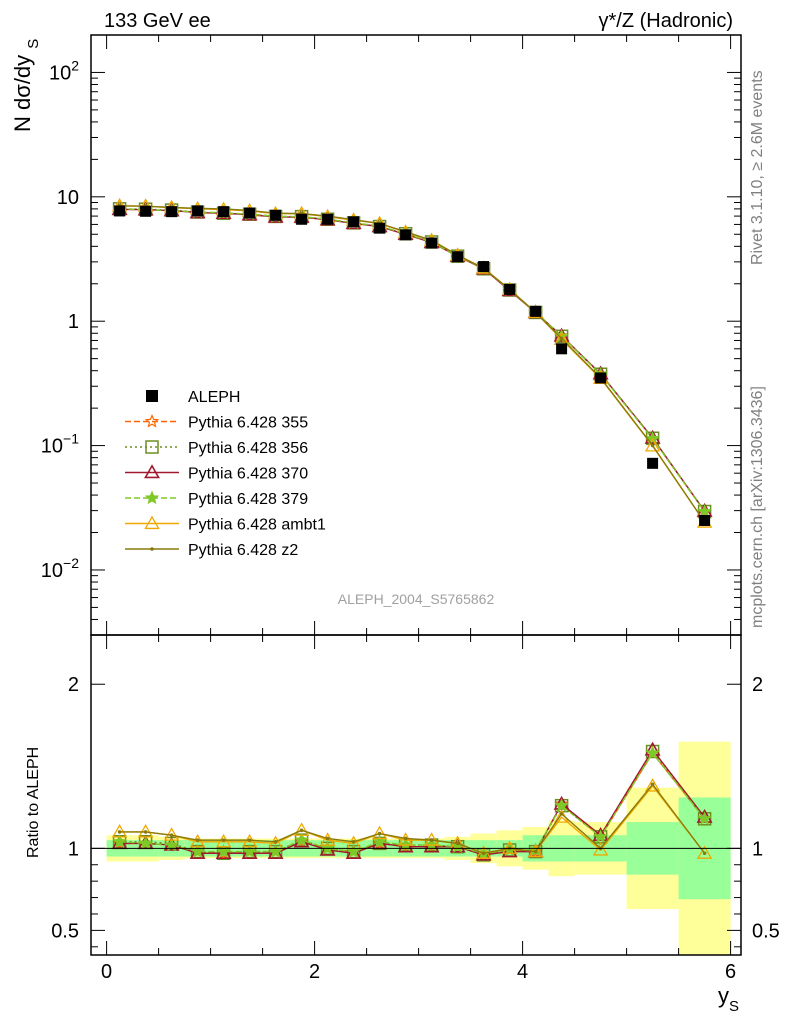 Image resolution: width=786 pixels, height=1024 pixels. Describe the element at coordinates (33, 802) in the screenshot. I see `ratio-y-label: Ratio to ALEPH` at that location.